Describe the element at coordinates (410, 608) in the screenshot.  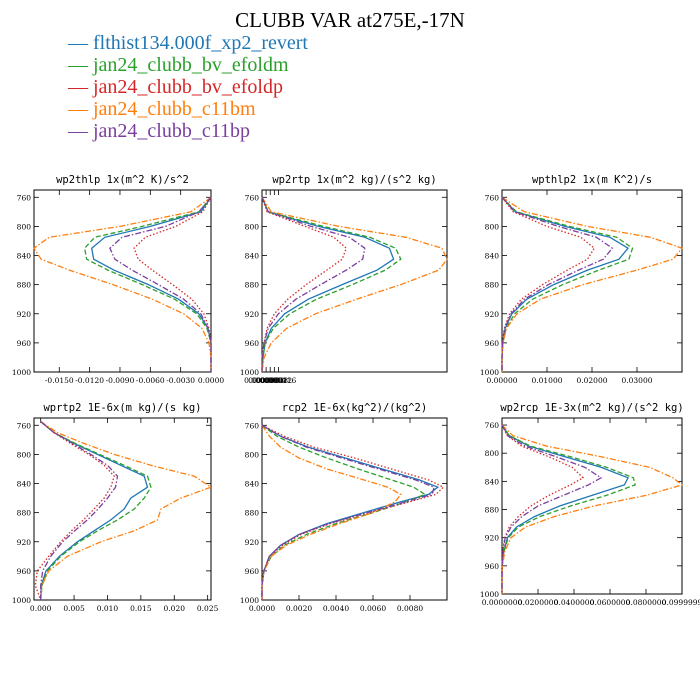
I see `x-tick-label: 0.0080` at that location.